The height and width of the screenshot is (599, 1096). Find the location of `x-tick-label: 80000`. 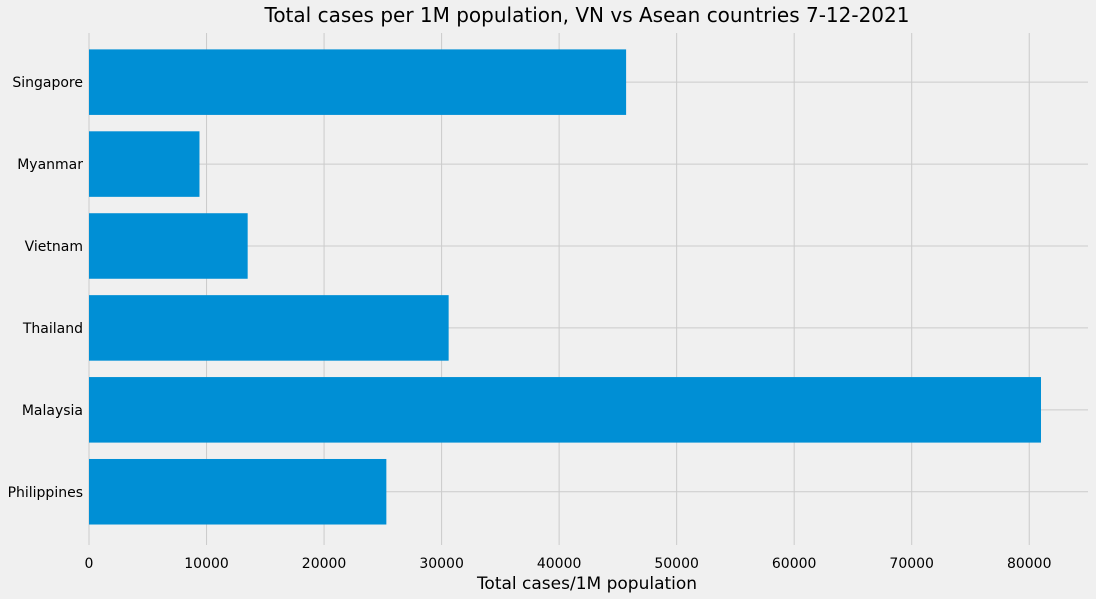

x-tick-label: 80000 is located at coordinates (1029, 564).